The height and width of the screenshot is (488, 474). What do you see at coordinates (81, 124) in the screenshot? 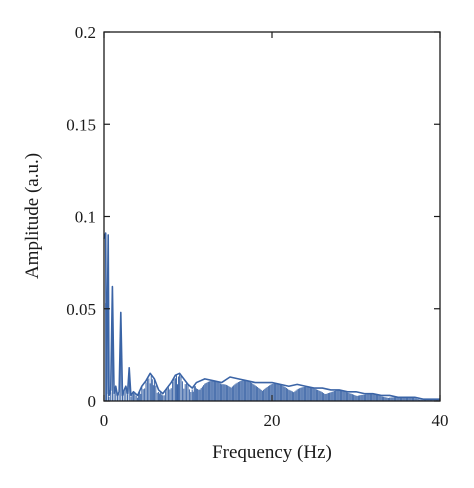
I see `y-tick-label: 0.15` at bounding box center [81, 124].